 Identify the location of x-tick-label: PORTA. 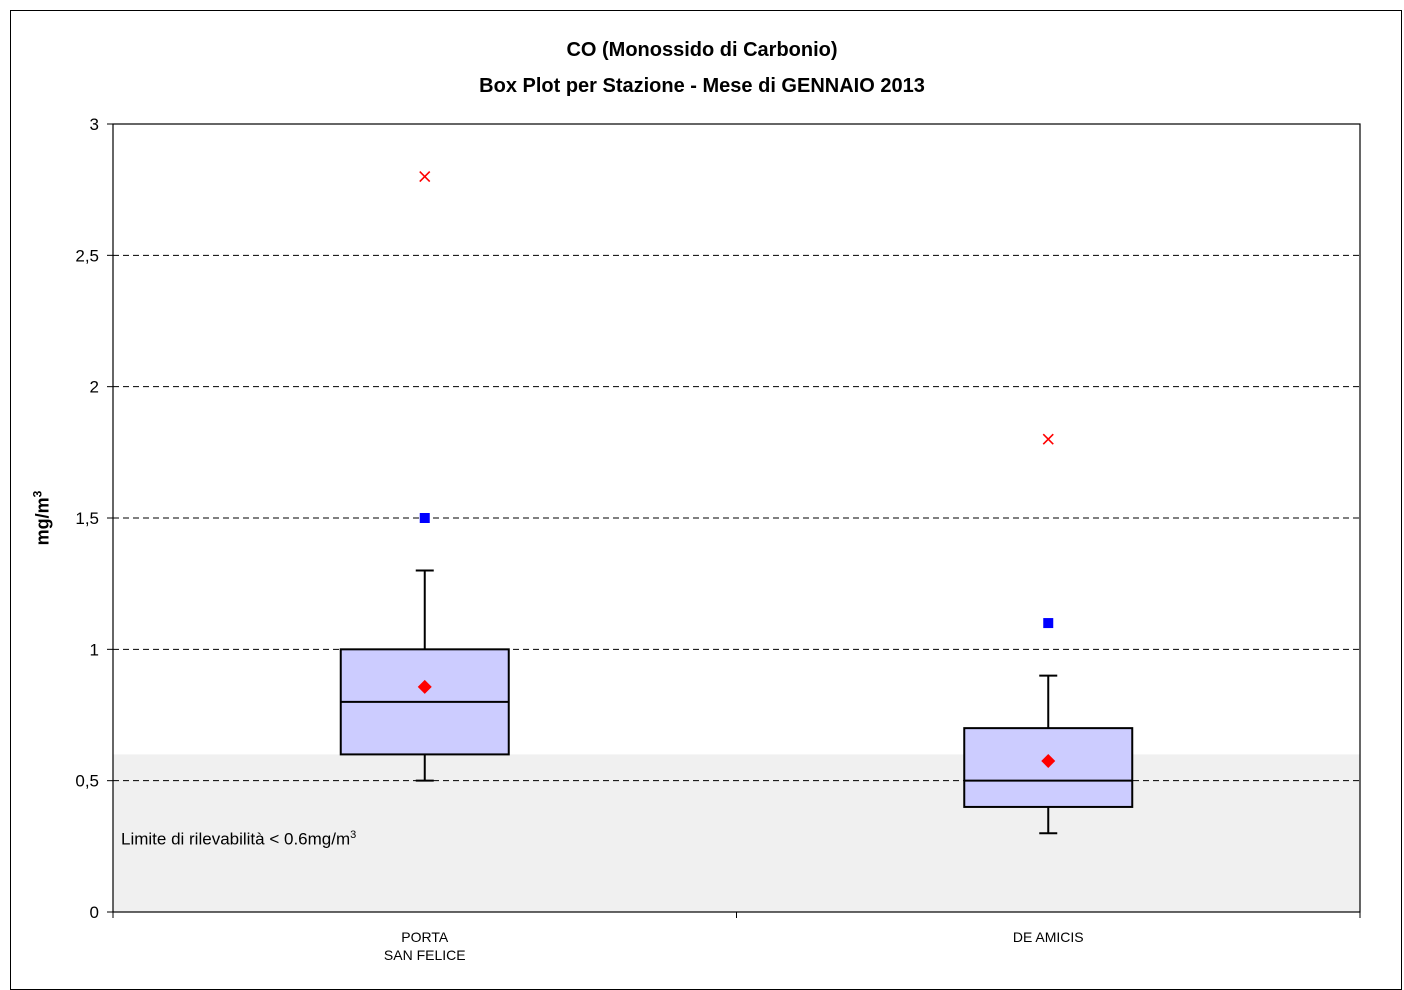
(425, 937).